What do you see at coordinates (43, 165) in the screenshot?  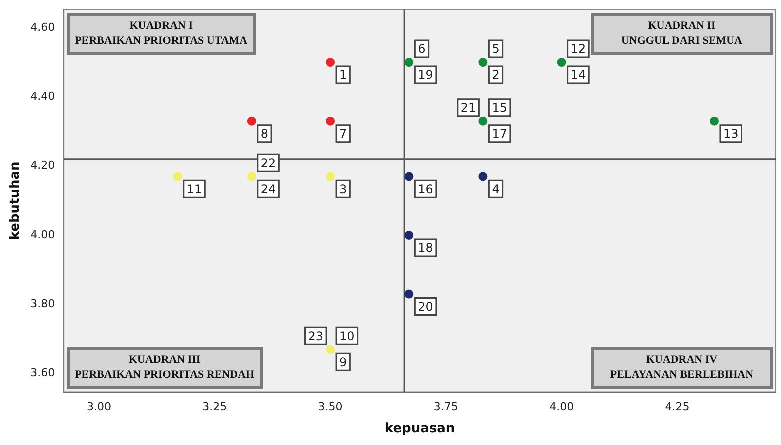 I see `y-tick-label: 4.20` at bounding box center [43, 165].